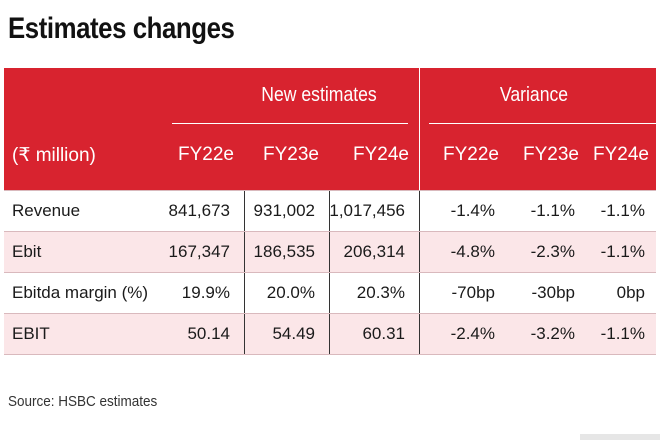 Image resolution: width=660 pixels, height=440 pixels. I want to click on new-estimate-cell: 167,347, so click(199, 251).